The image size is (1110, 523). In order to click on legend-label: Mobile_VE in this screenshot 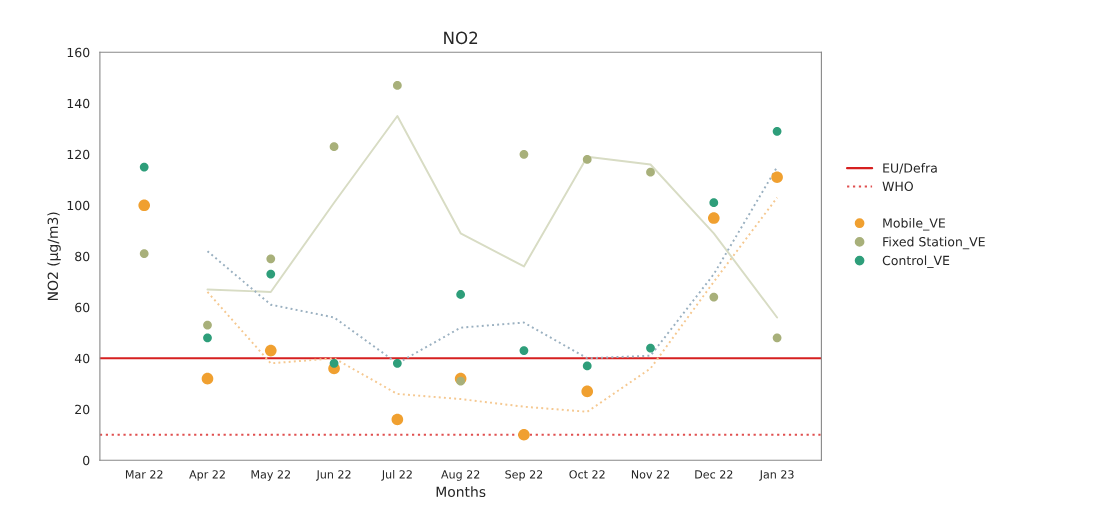, I will do `click(914, 224)`.